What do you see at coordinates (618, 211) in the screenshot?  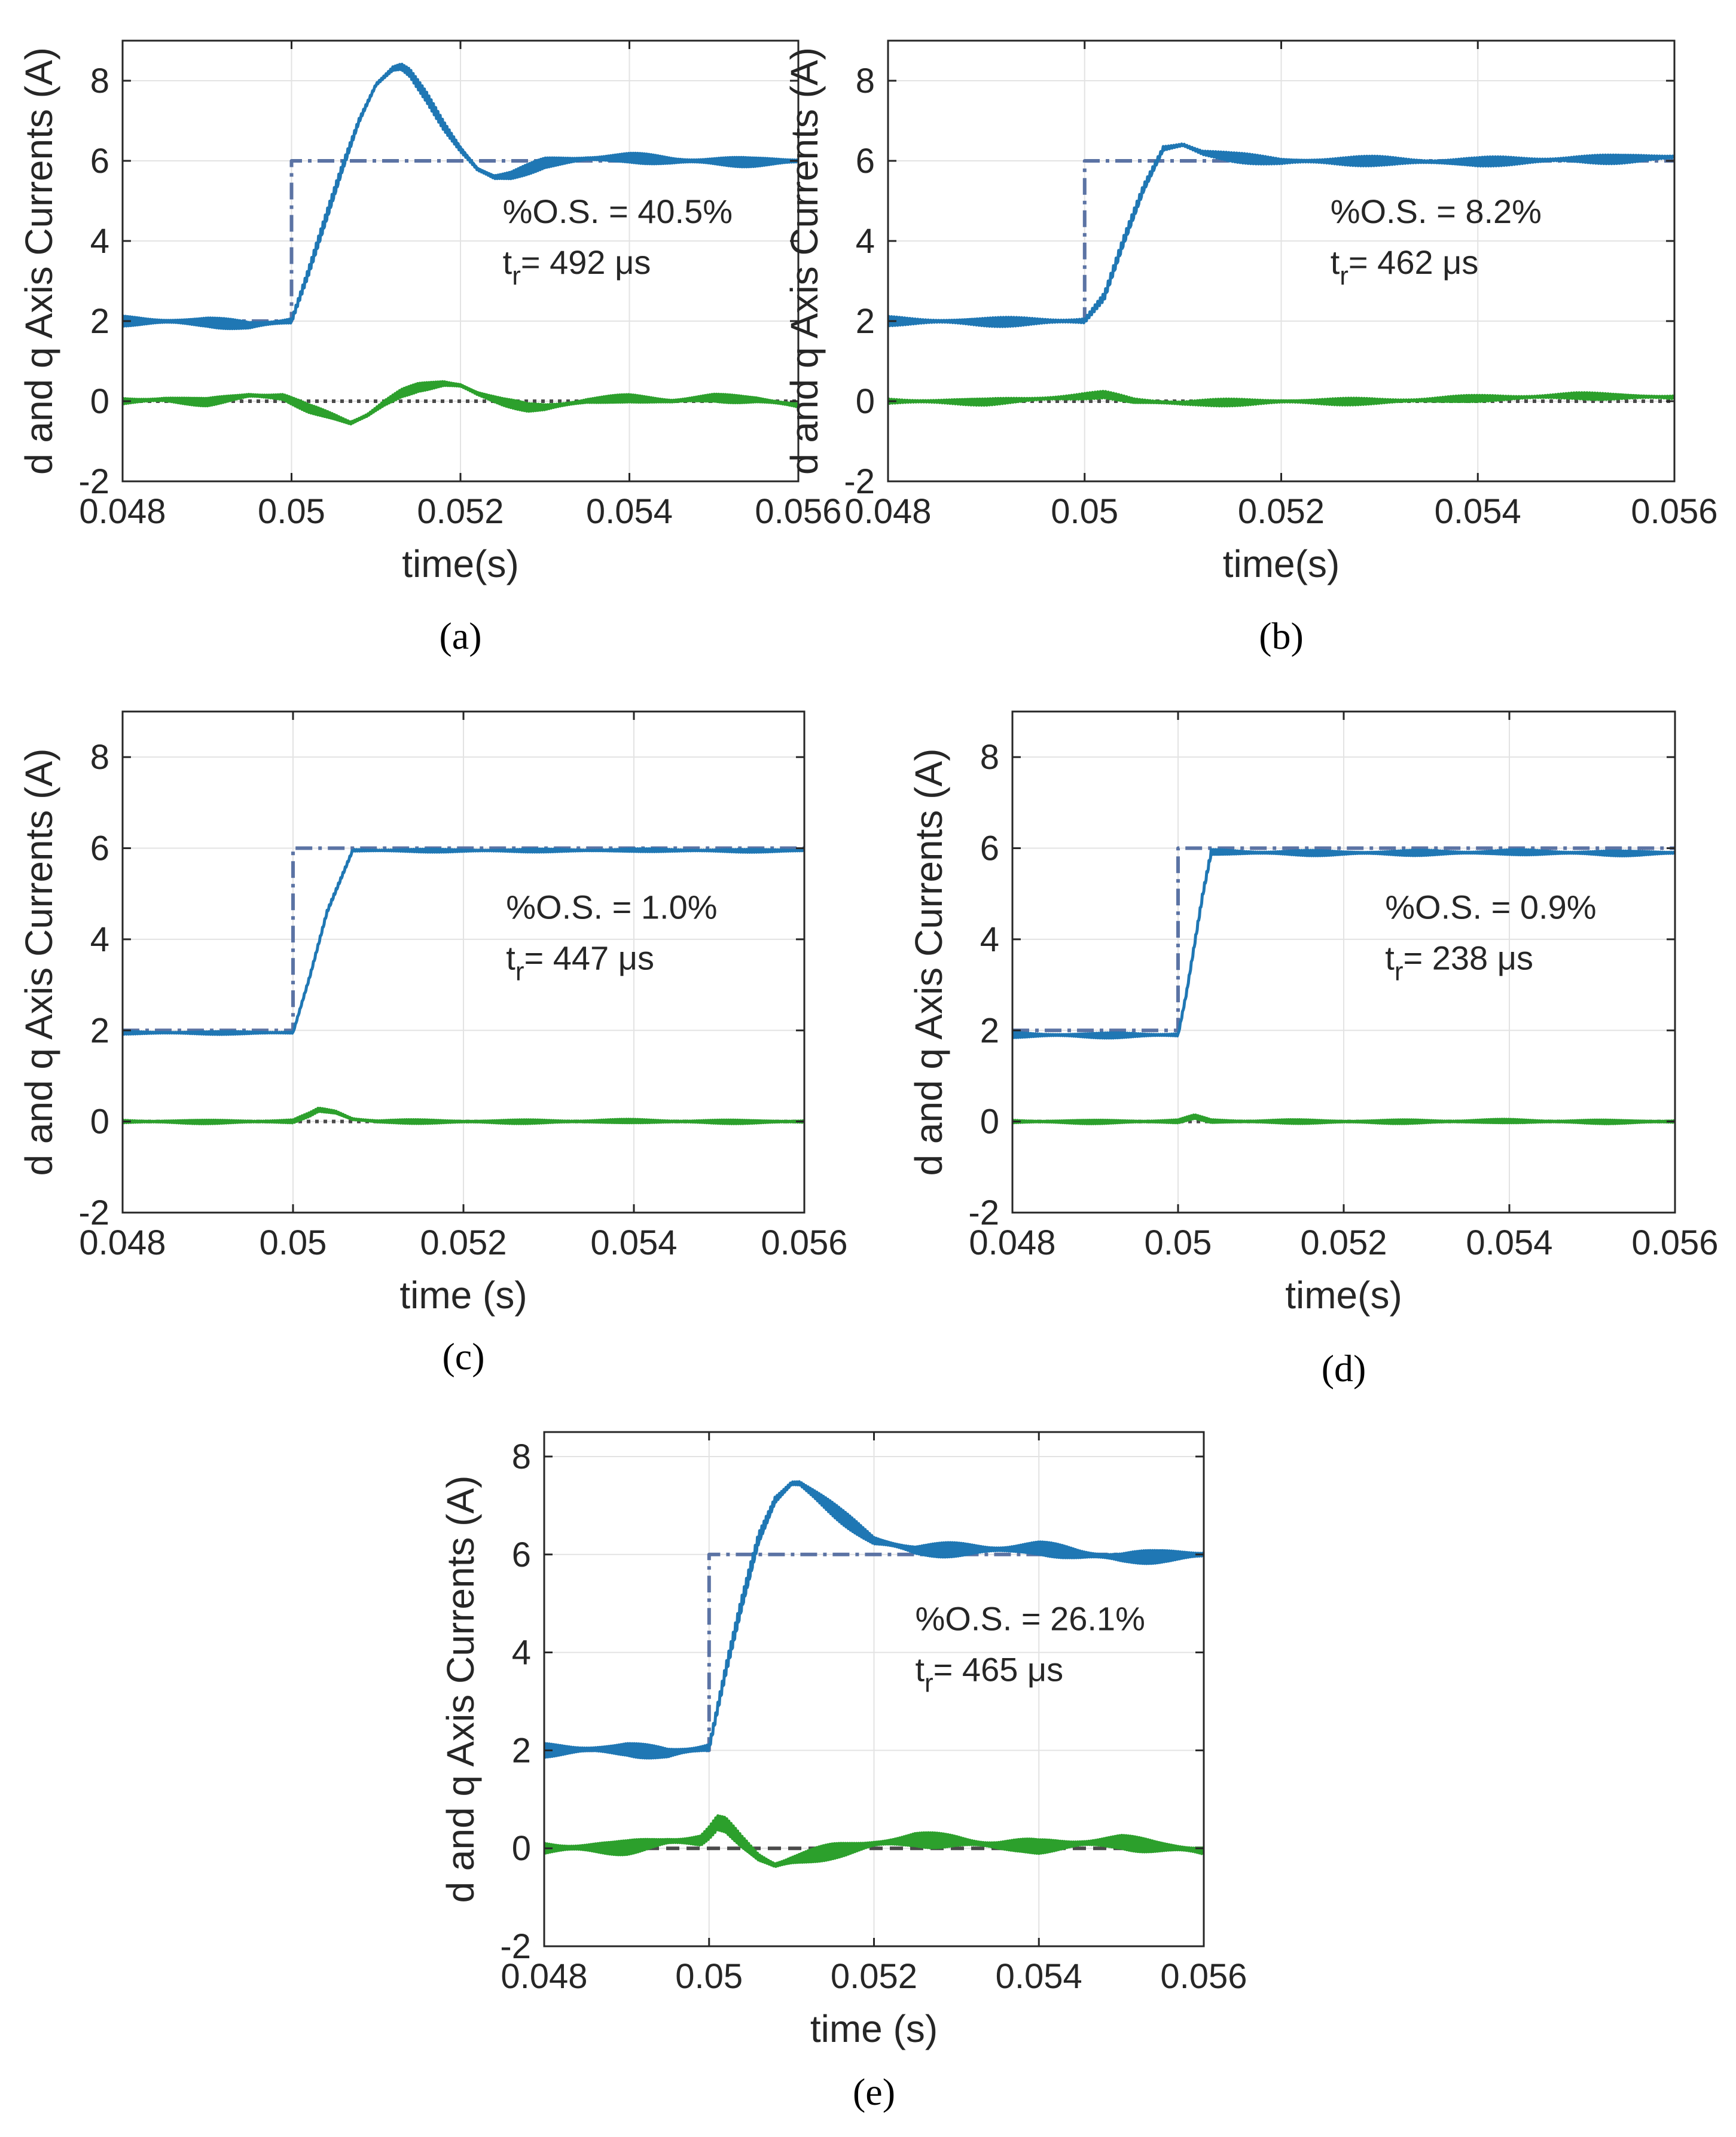 I see `overshoot-annotation: %O.S. = 40.5%` at bounding box center [618, 211].